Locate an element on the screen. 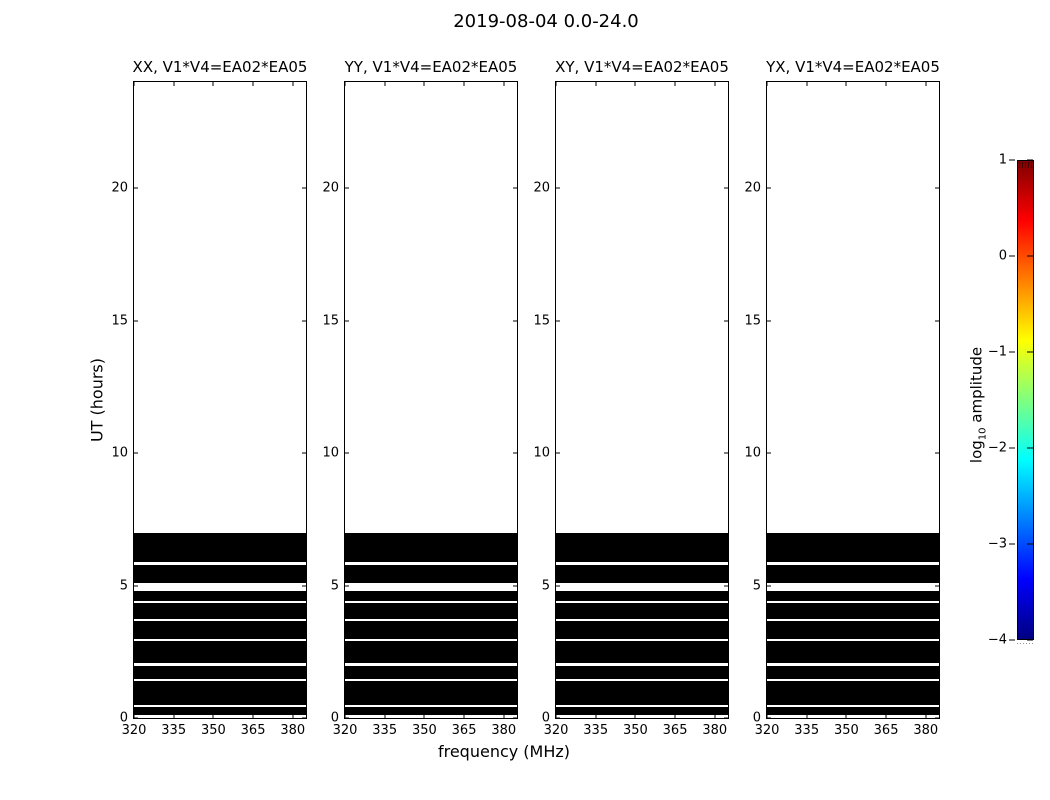 The height and width of the screenshot is (800, 1050). colorbar-label: log10 amplitude is located at coordinates (978, 405).